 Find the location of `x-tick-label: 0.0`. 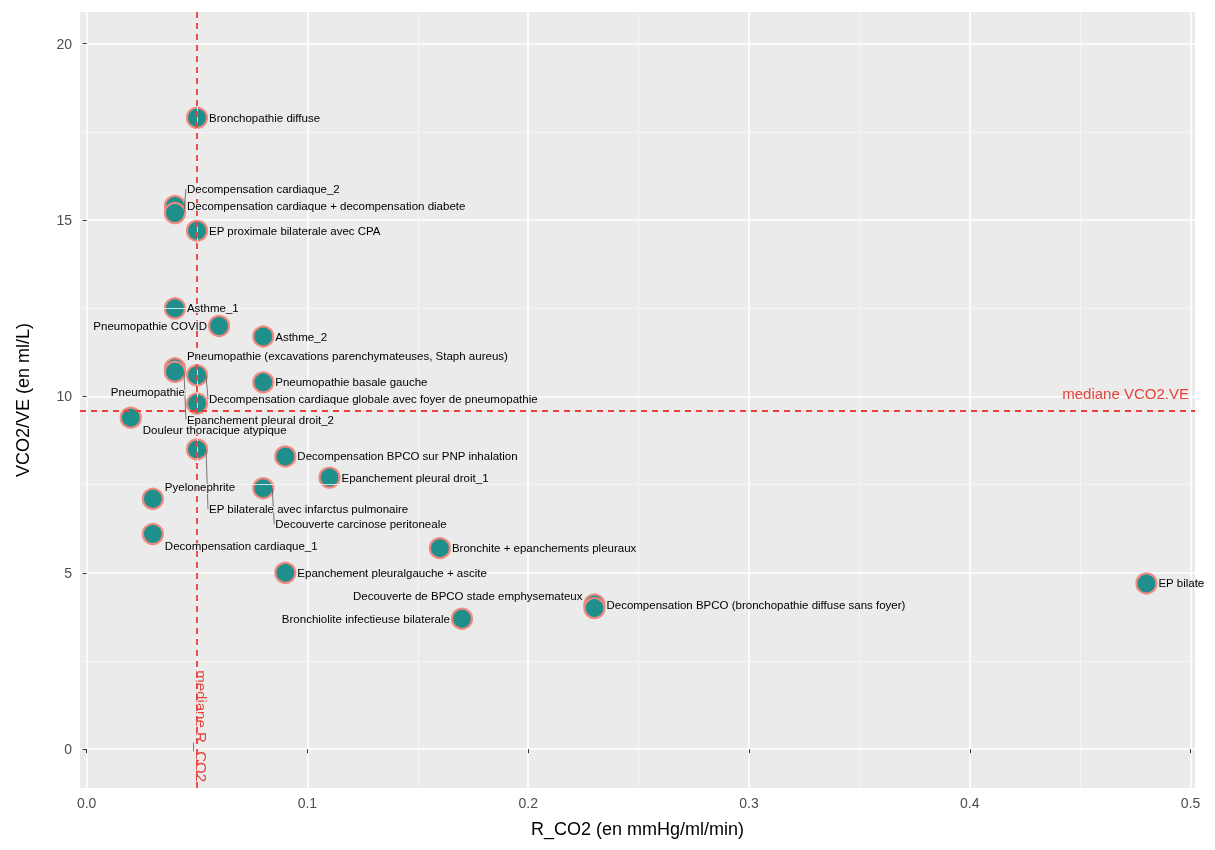

x-tick-label: 0.0 is located at coordinates (86, 803).